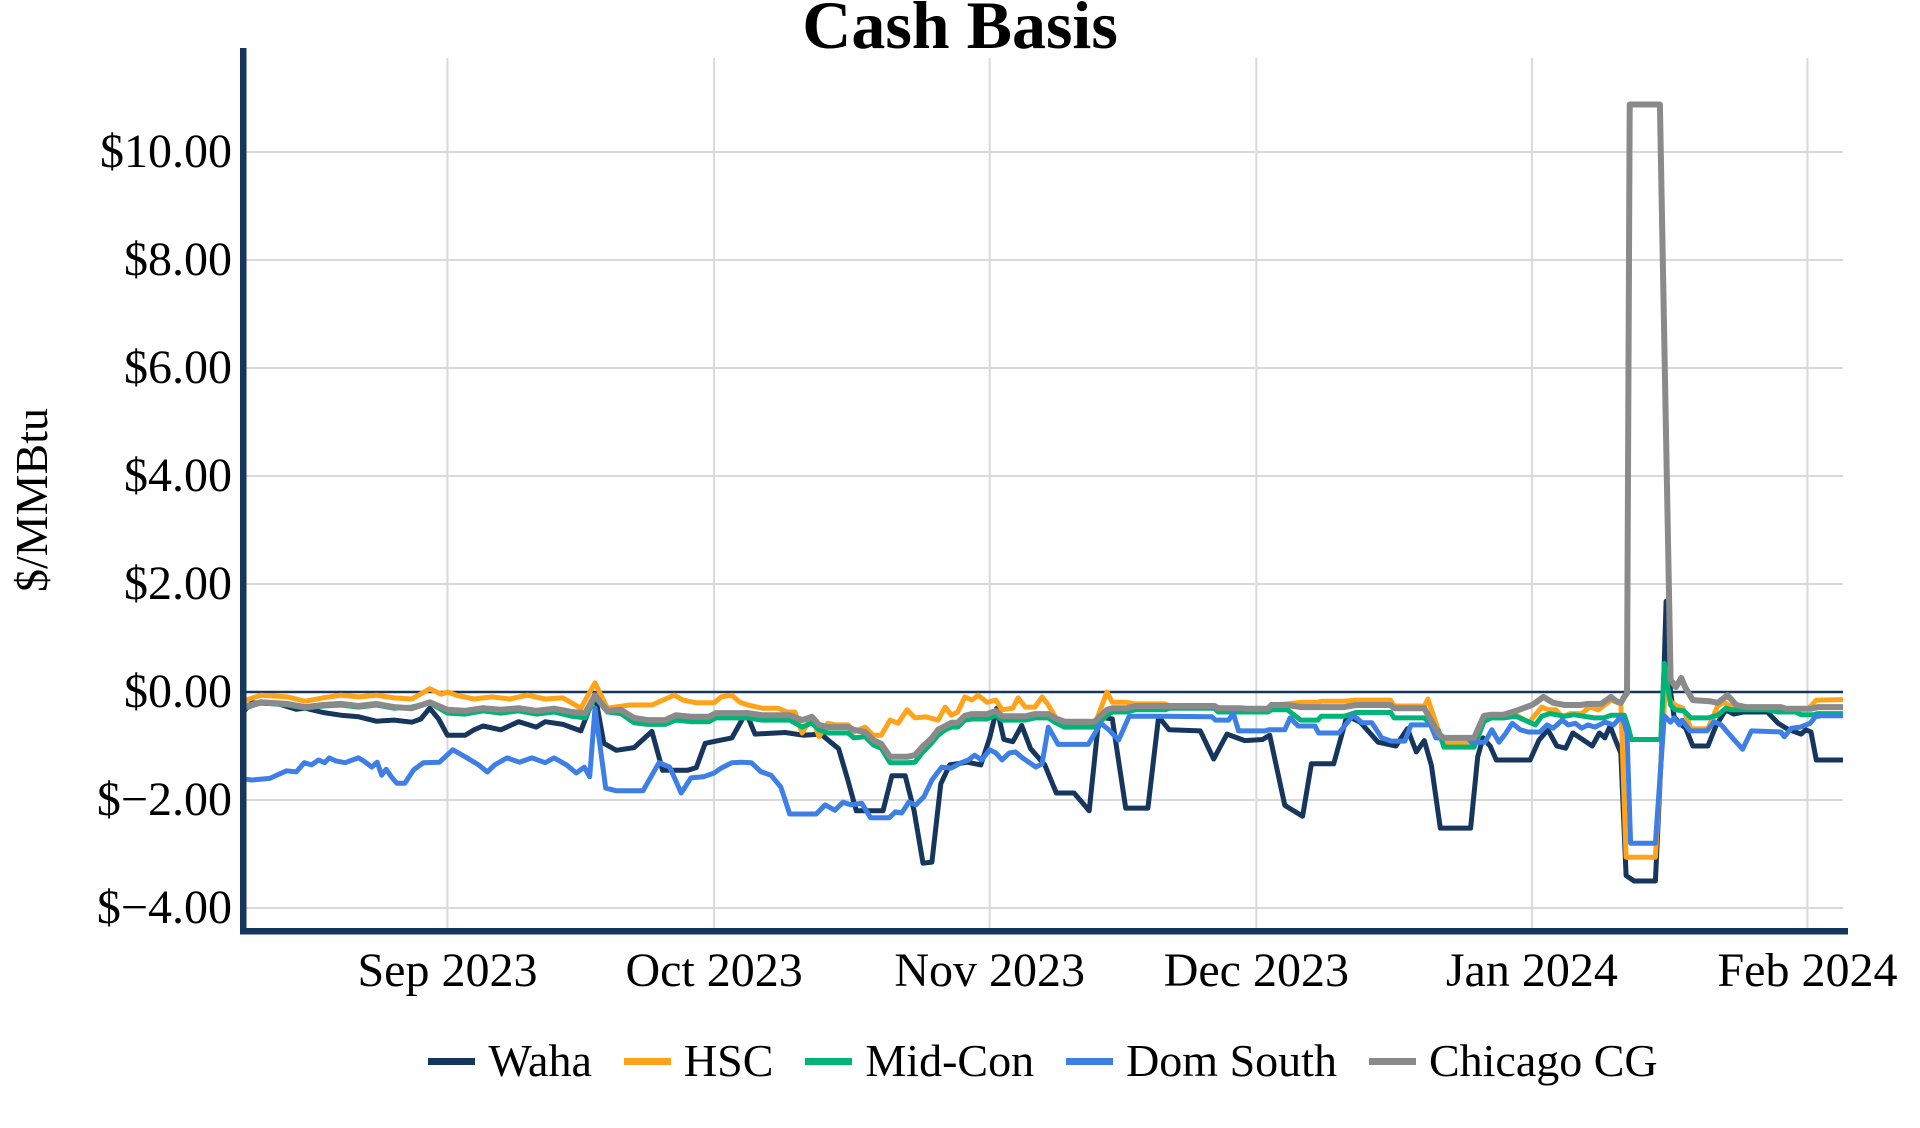 This screenshot has width=1920, height=1128. I want to click on legend-item-chicago-cg: Chicago CG, so click(1513, 1061).